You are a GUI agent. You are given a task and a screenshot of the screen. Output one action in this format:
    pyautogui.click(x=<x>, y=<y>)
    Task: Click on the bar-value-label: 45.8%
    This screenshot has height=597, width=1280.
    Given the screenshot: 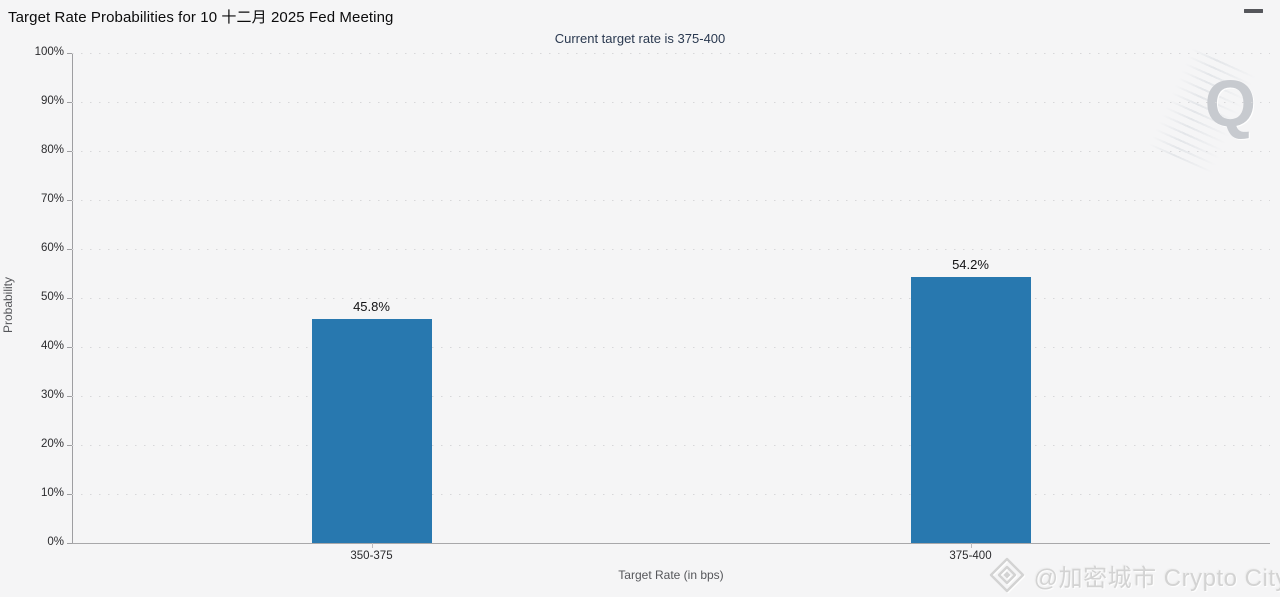 What is the action you would take?
    pyautogui.click(x=371, y=306)
    